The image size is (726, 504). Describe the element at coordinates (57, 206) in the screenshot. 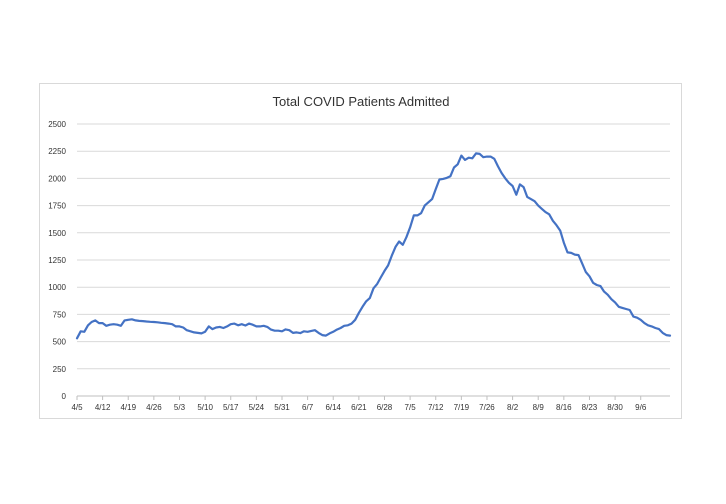

I see `y-tick-label: 1750` at that location.